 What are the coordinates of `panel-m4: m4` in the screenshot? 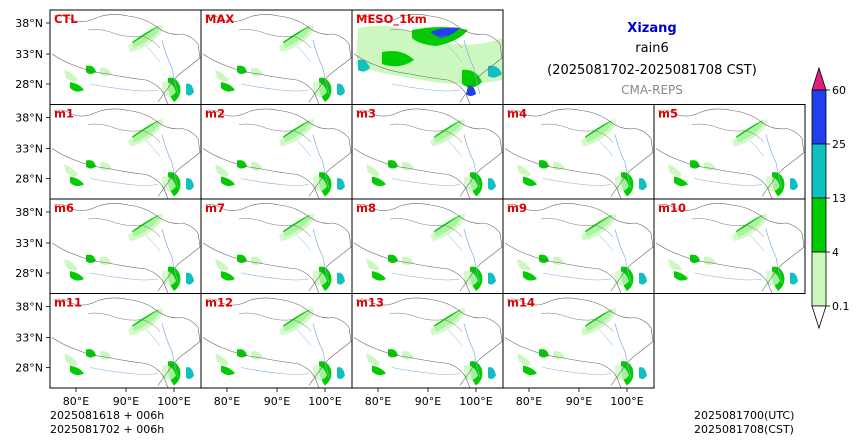 It's located at (578, 152).